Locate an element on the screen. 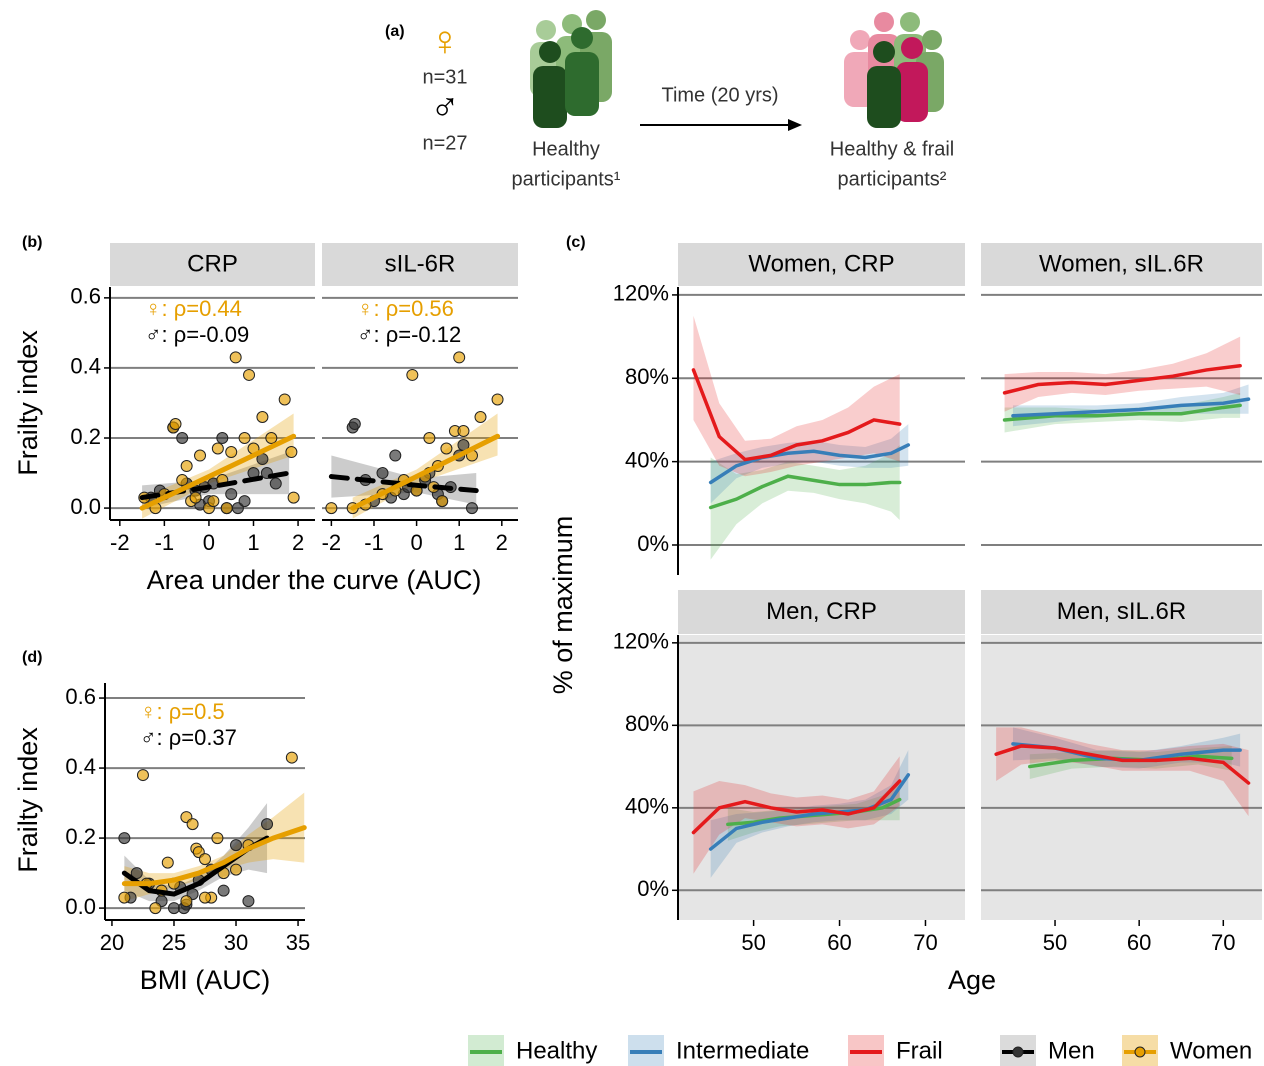 The image size is (1264, 1066). y-axis-title: % of maximum is located at coordinates (563, 605).